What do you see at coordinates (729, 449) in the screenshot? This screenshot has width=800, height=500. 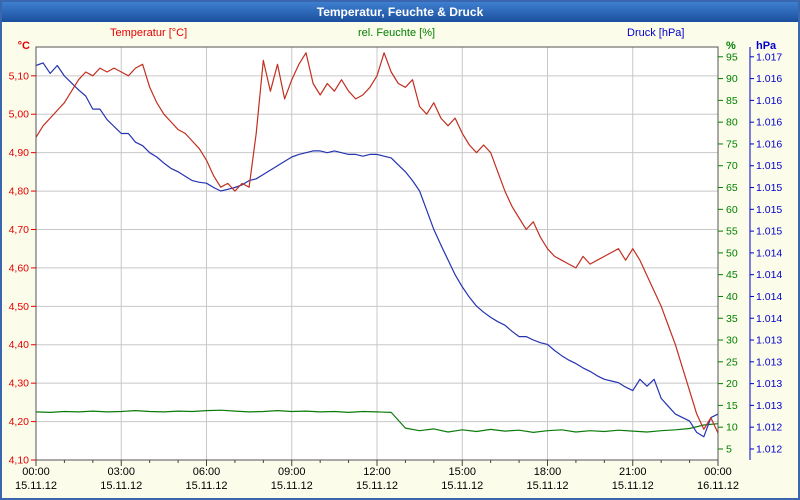 I see `humidity-axis-tick-label: 5` at bounding box center [729, 449].